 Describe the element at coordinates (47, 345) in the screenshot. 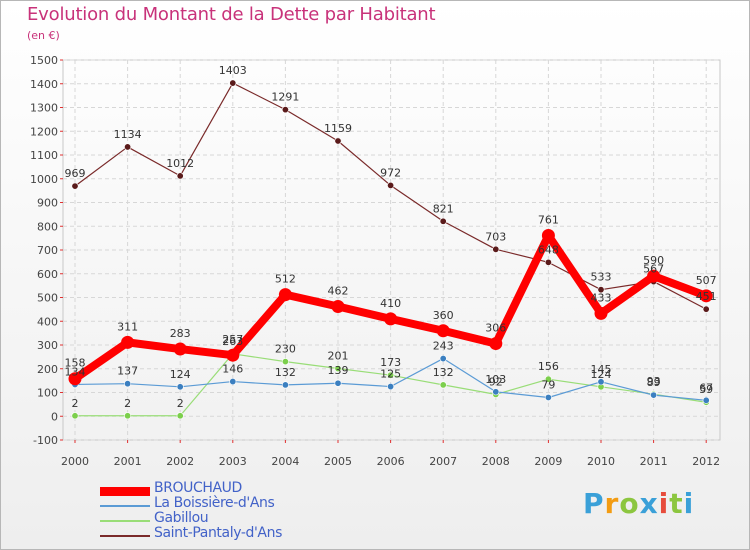

I see `y-tick-label: 300` at that location.